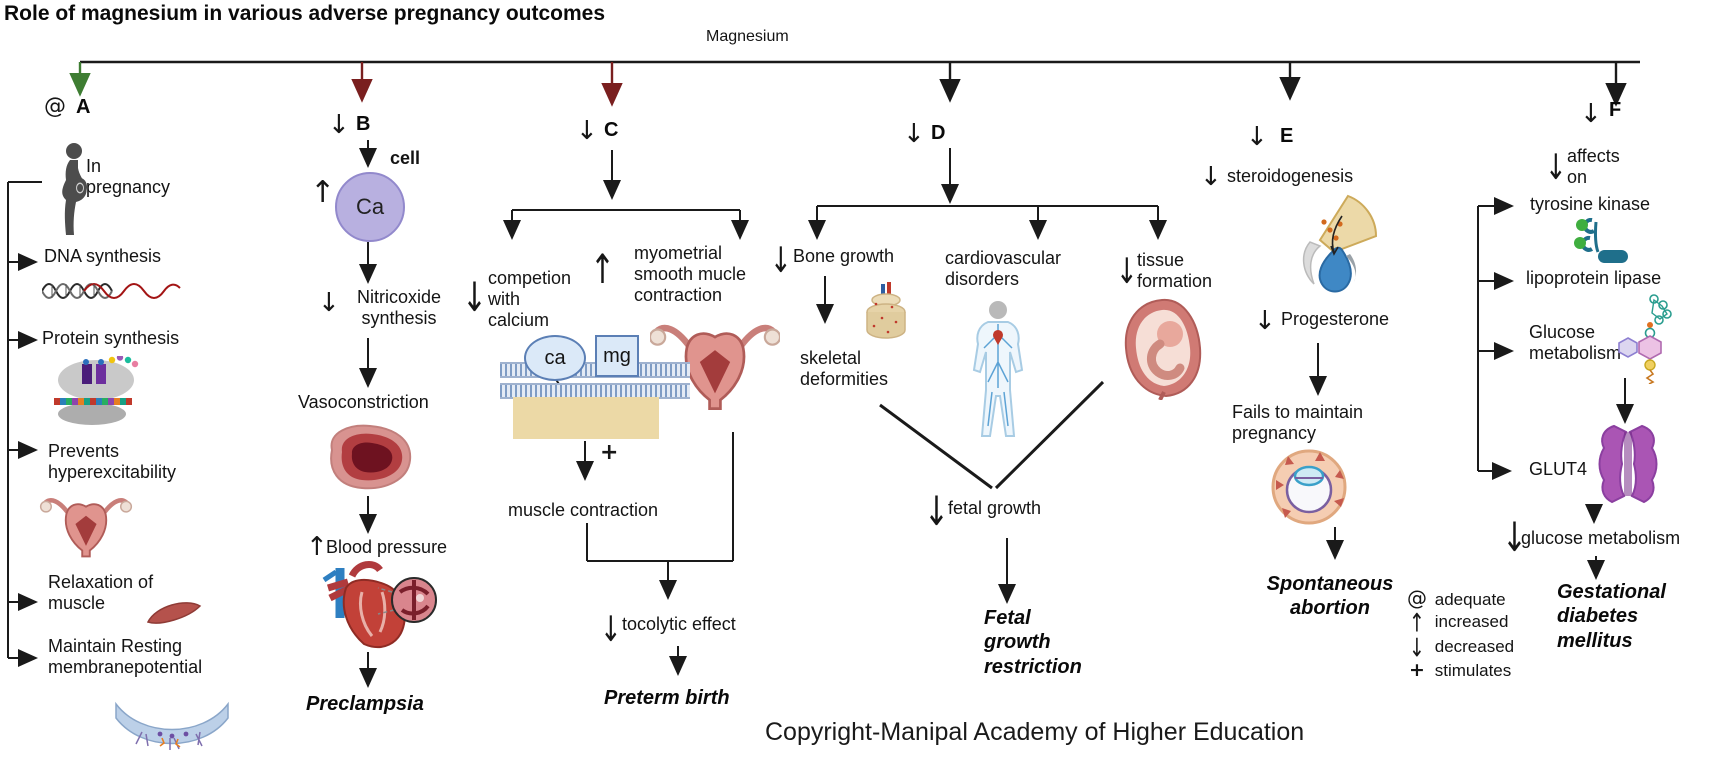 The height and width of the screenshot is (762, 1713). What do you see at coordinates (611, 630) in the screenshot?
I see `decreased-symbol-tocolytic: ↓` at bounding box center [611, 630].